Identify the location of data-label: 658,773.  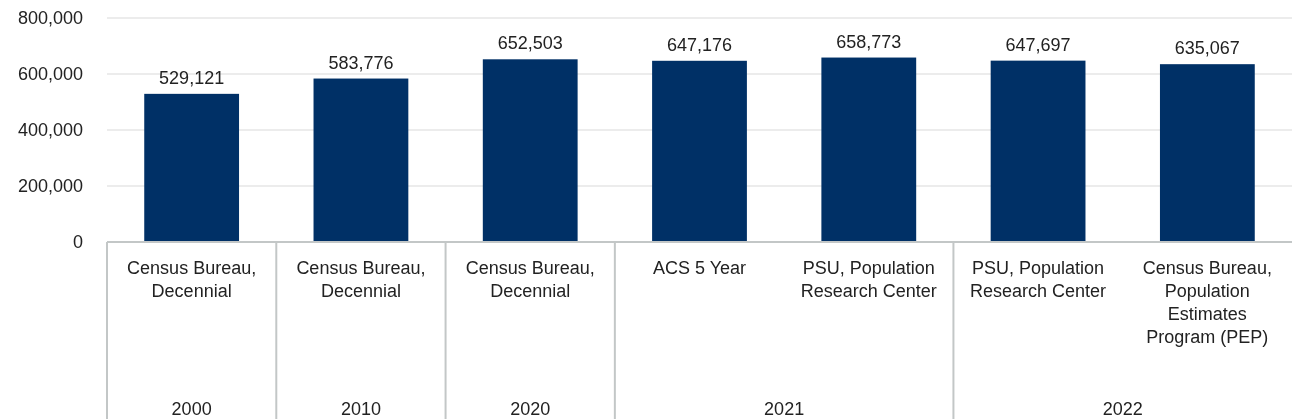
(869, 41).